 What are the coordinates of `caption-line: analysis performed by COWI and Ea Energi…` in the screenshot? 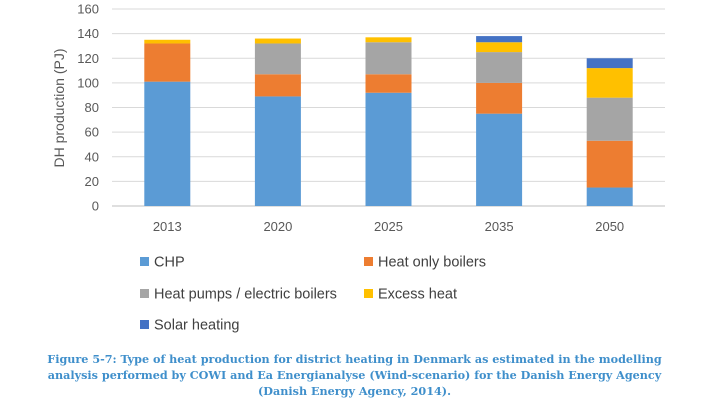 It's located at (354, 375).